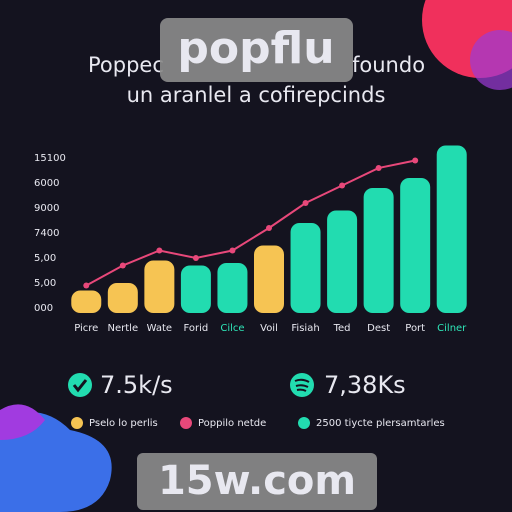  What do you see at coordinates (123, 328) in the screenshot?
I see `x-tick-label: Nertle` at bounding box center [123, 328].